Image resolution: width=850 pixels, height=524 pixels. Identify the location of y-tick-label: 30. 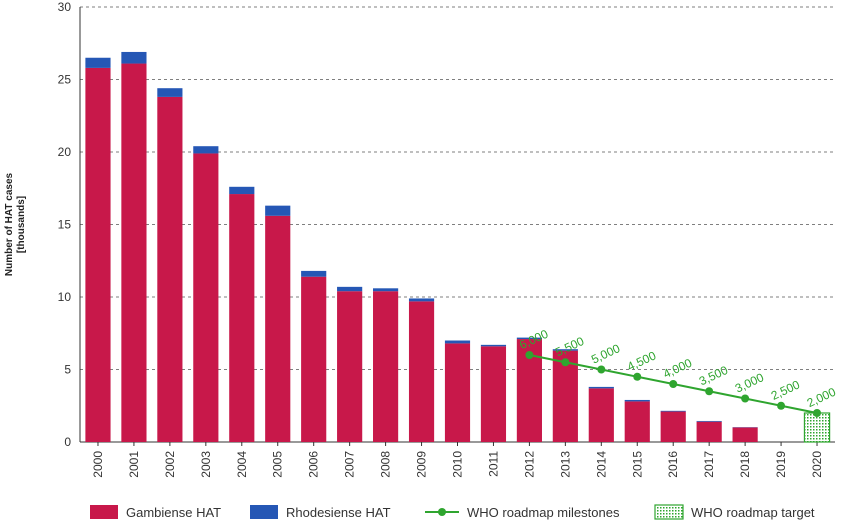
(65, 7).